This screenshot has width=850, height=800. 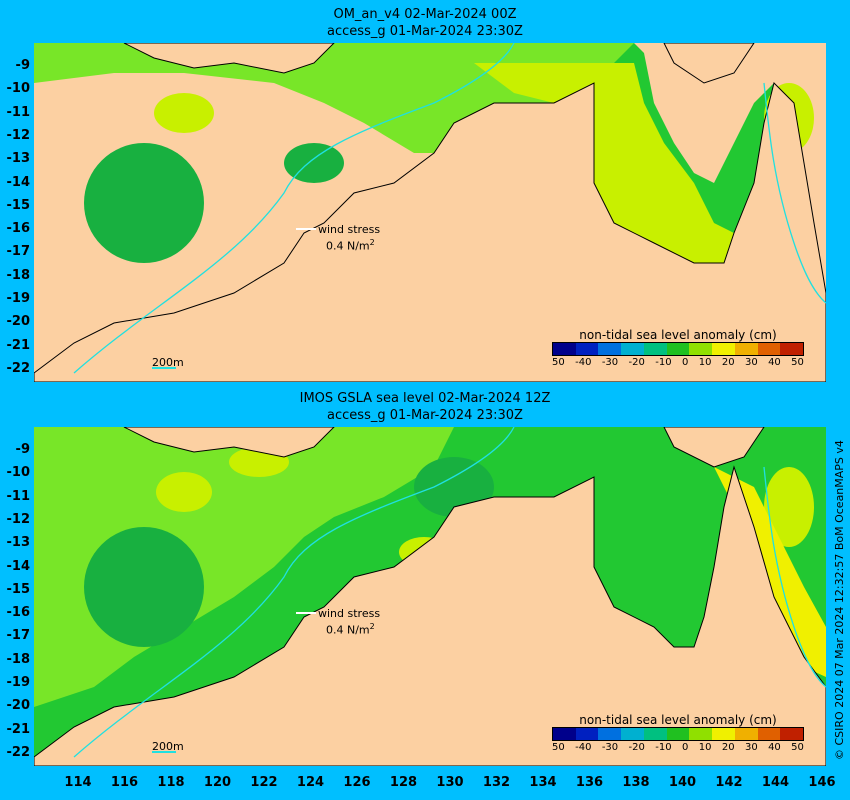 What do you see at coordinates (425, 415) in the screenshot?
I see `panel2-title-line2: access_g 01-Mar-2024 23:30Z` at bounding box center [425, 415].